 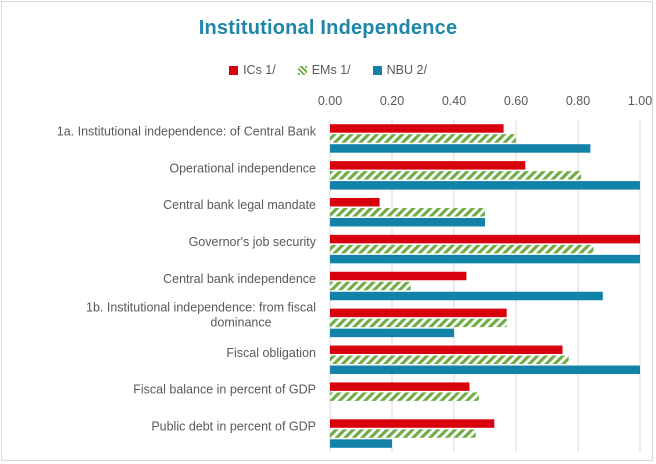 What do you see at coordinates (392, 101) in the screenshot?
I see `x-tick-label: 0.20` at bounding box center [392, 101].